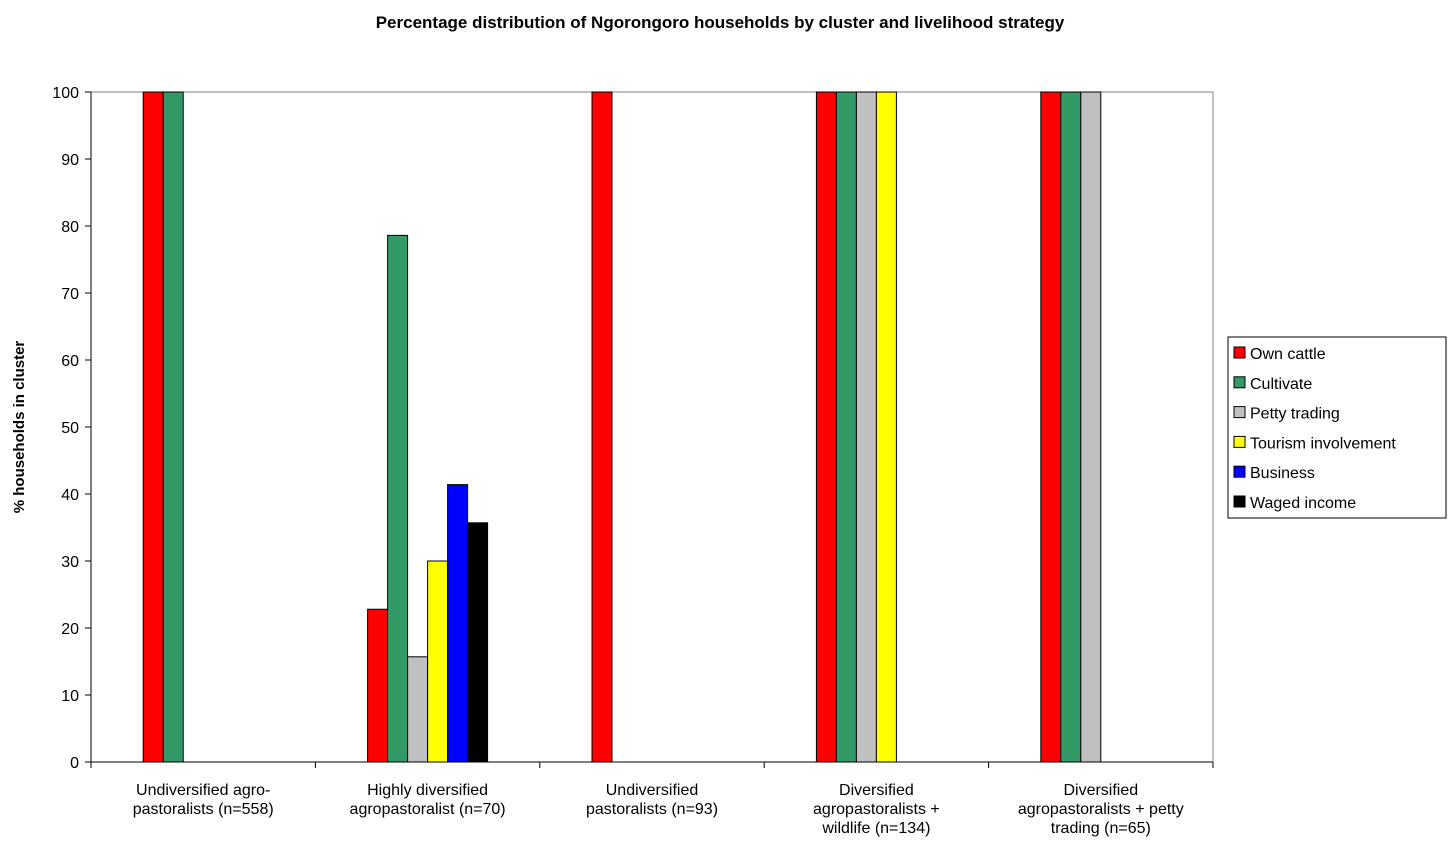 The height and width of the screenshot is (857, 1449). What do you see at coordinates (70, 361) in the screenshot?
I see `y-tick-label: 60` at bounding box center [70, 361].